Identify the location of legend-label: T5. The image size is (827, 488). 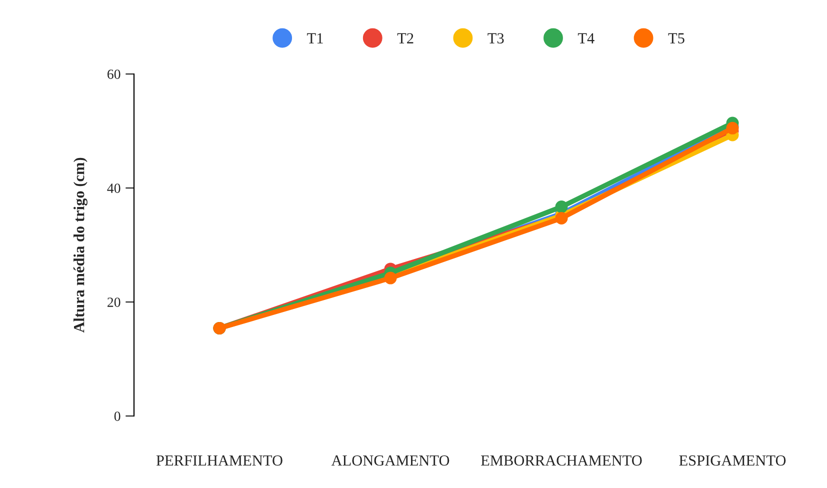
(676, 38).